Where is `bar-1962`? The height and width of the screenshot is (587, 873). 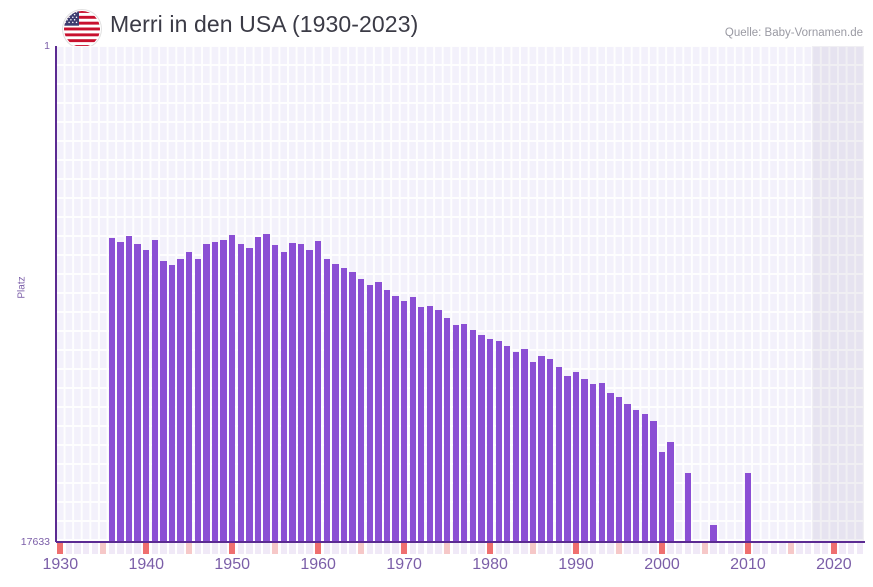 bar-1962 is located at coordinates (335, 402).